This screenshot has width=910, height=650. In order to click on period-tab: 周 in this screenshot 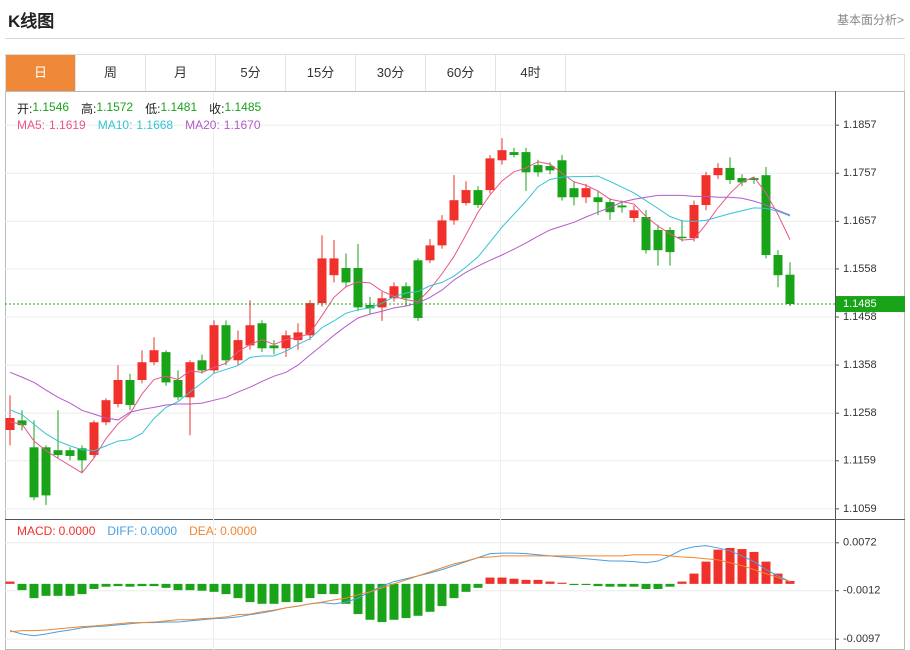, I will do `click(111, 73)`.